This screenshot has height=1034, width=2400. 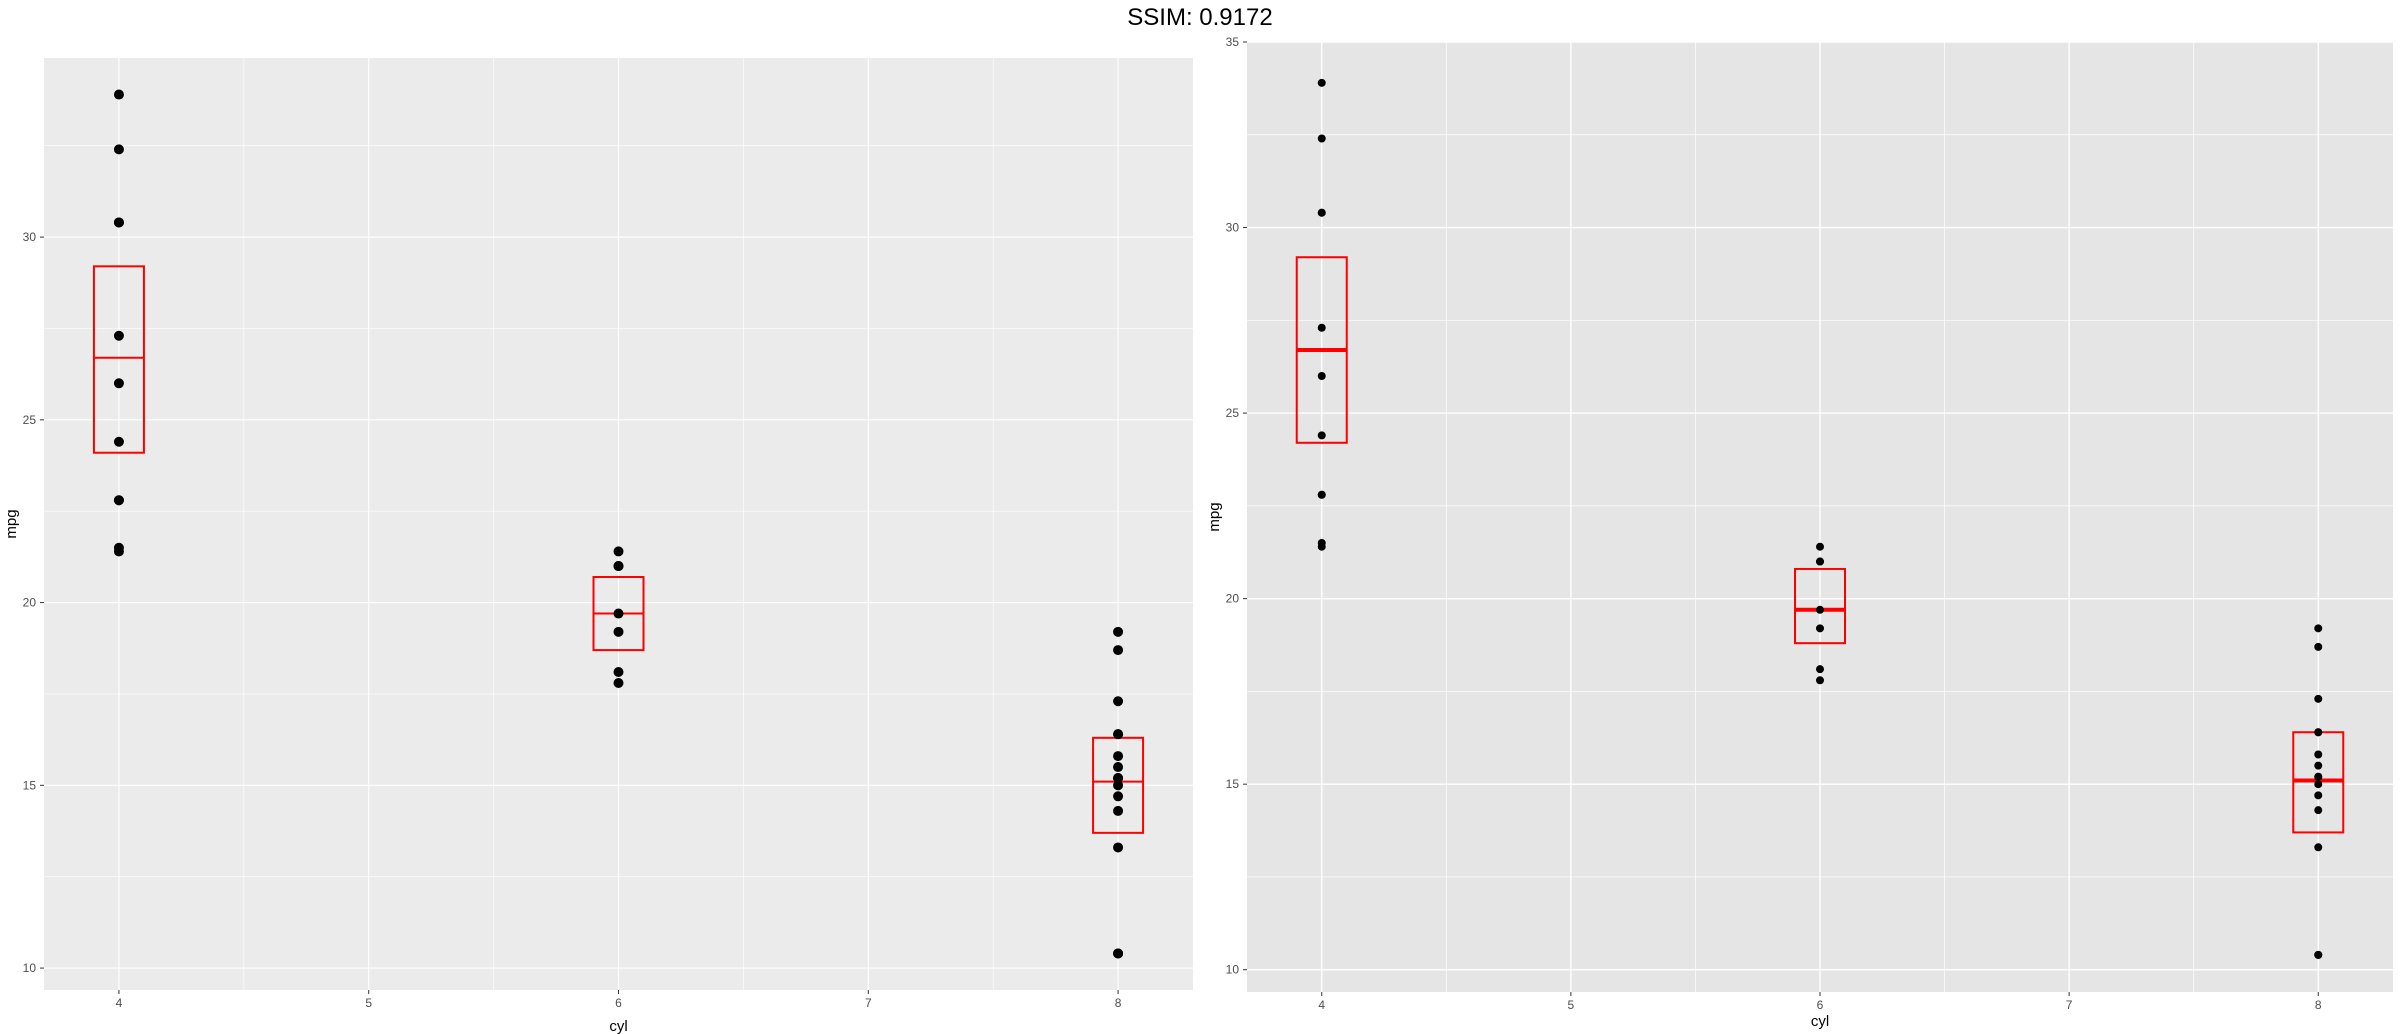 I want to click on y-tick-label: 35, so click(x=1233, y=42).